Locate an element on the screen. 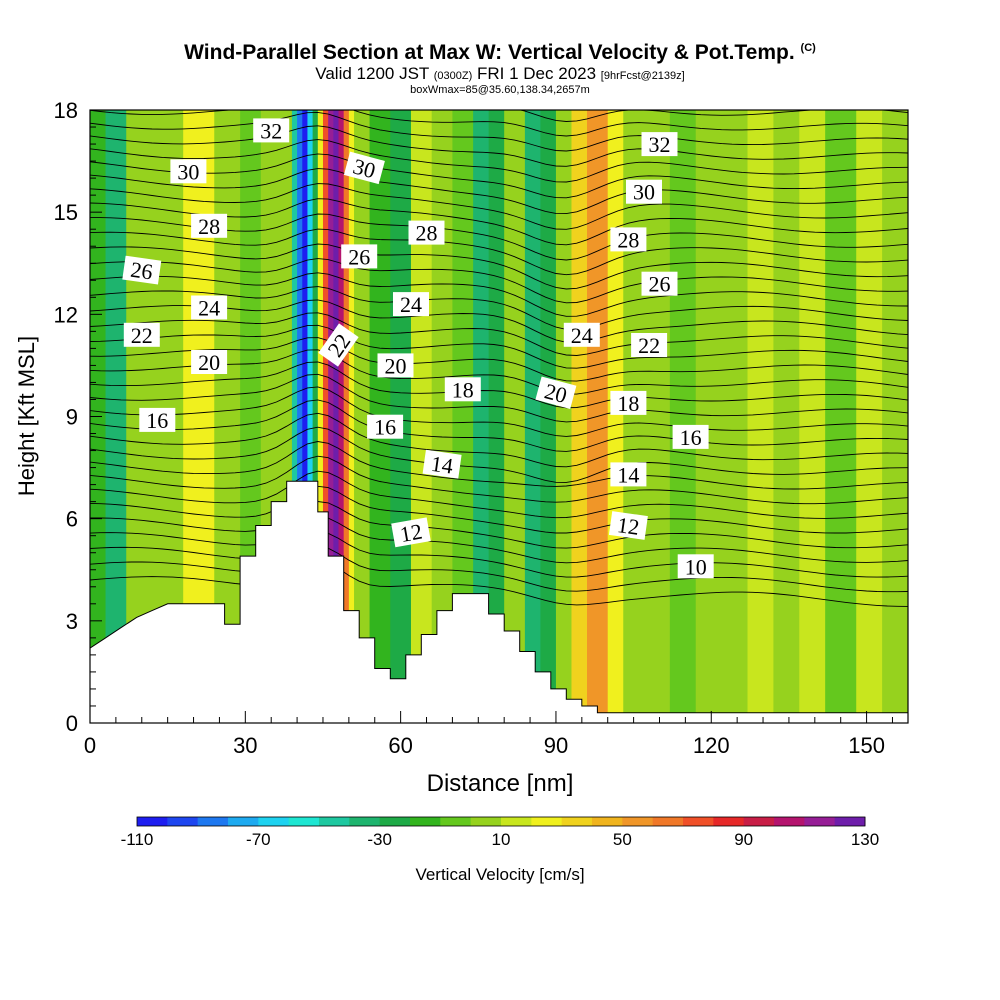  x-tick-label: 90 is located at coordinates (556, 745).